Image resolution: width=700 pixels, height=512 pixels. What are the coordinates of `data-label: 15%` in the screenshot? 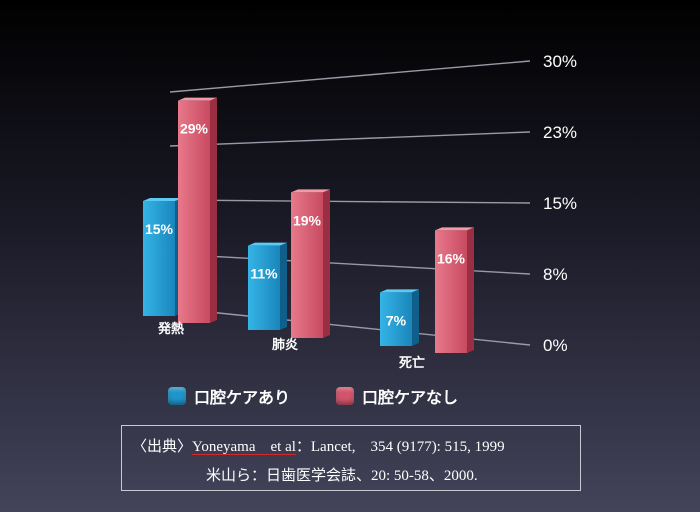 It's located at (159, 229).